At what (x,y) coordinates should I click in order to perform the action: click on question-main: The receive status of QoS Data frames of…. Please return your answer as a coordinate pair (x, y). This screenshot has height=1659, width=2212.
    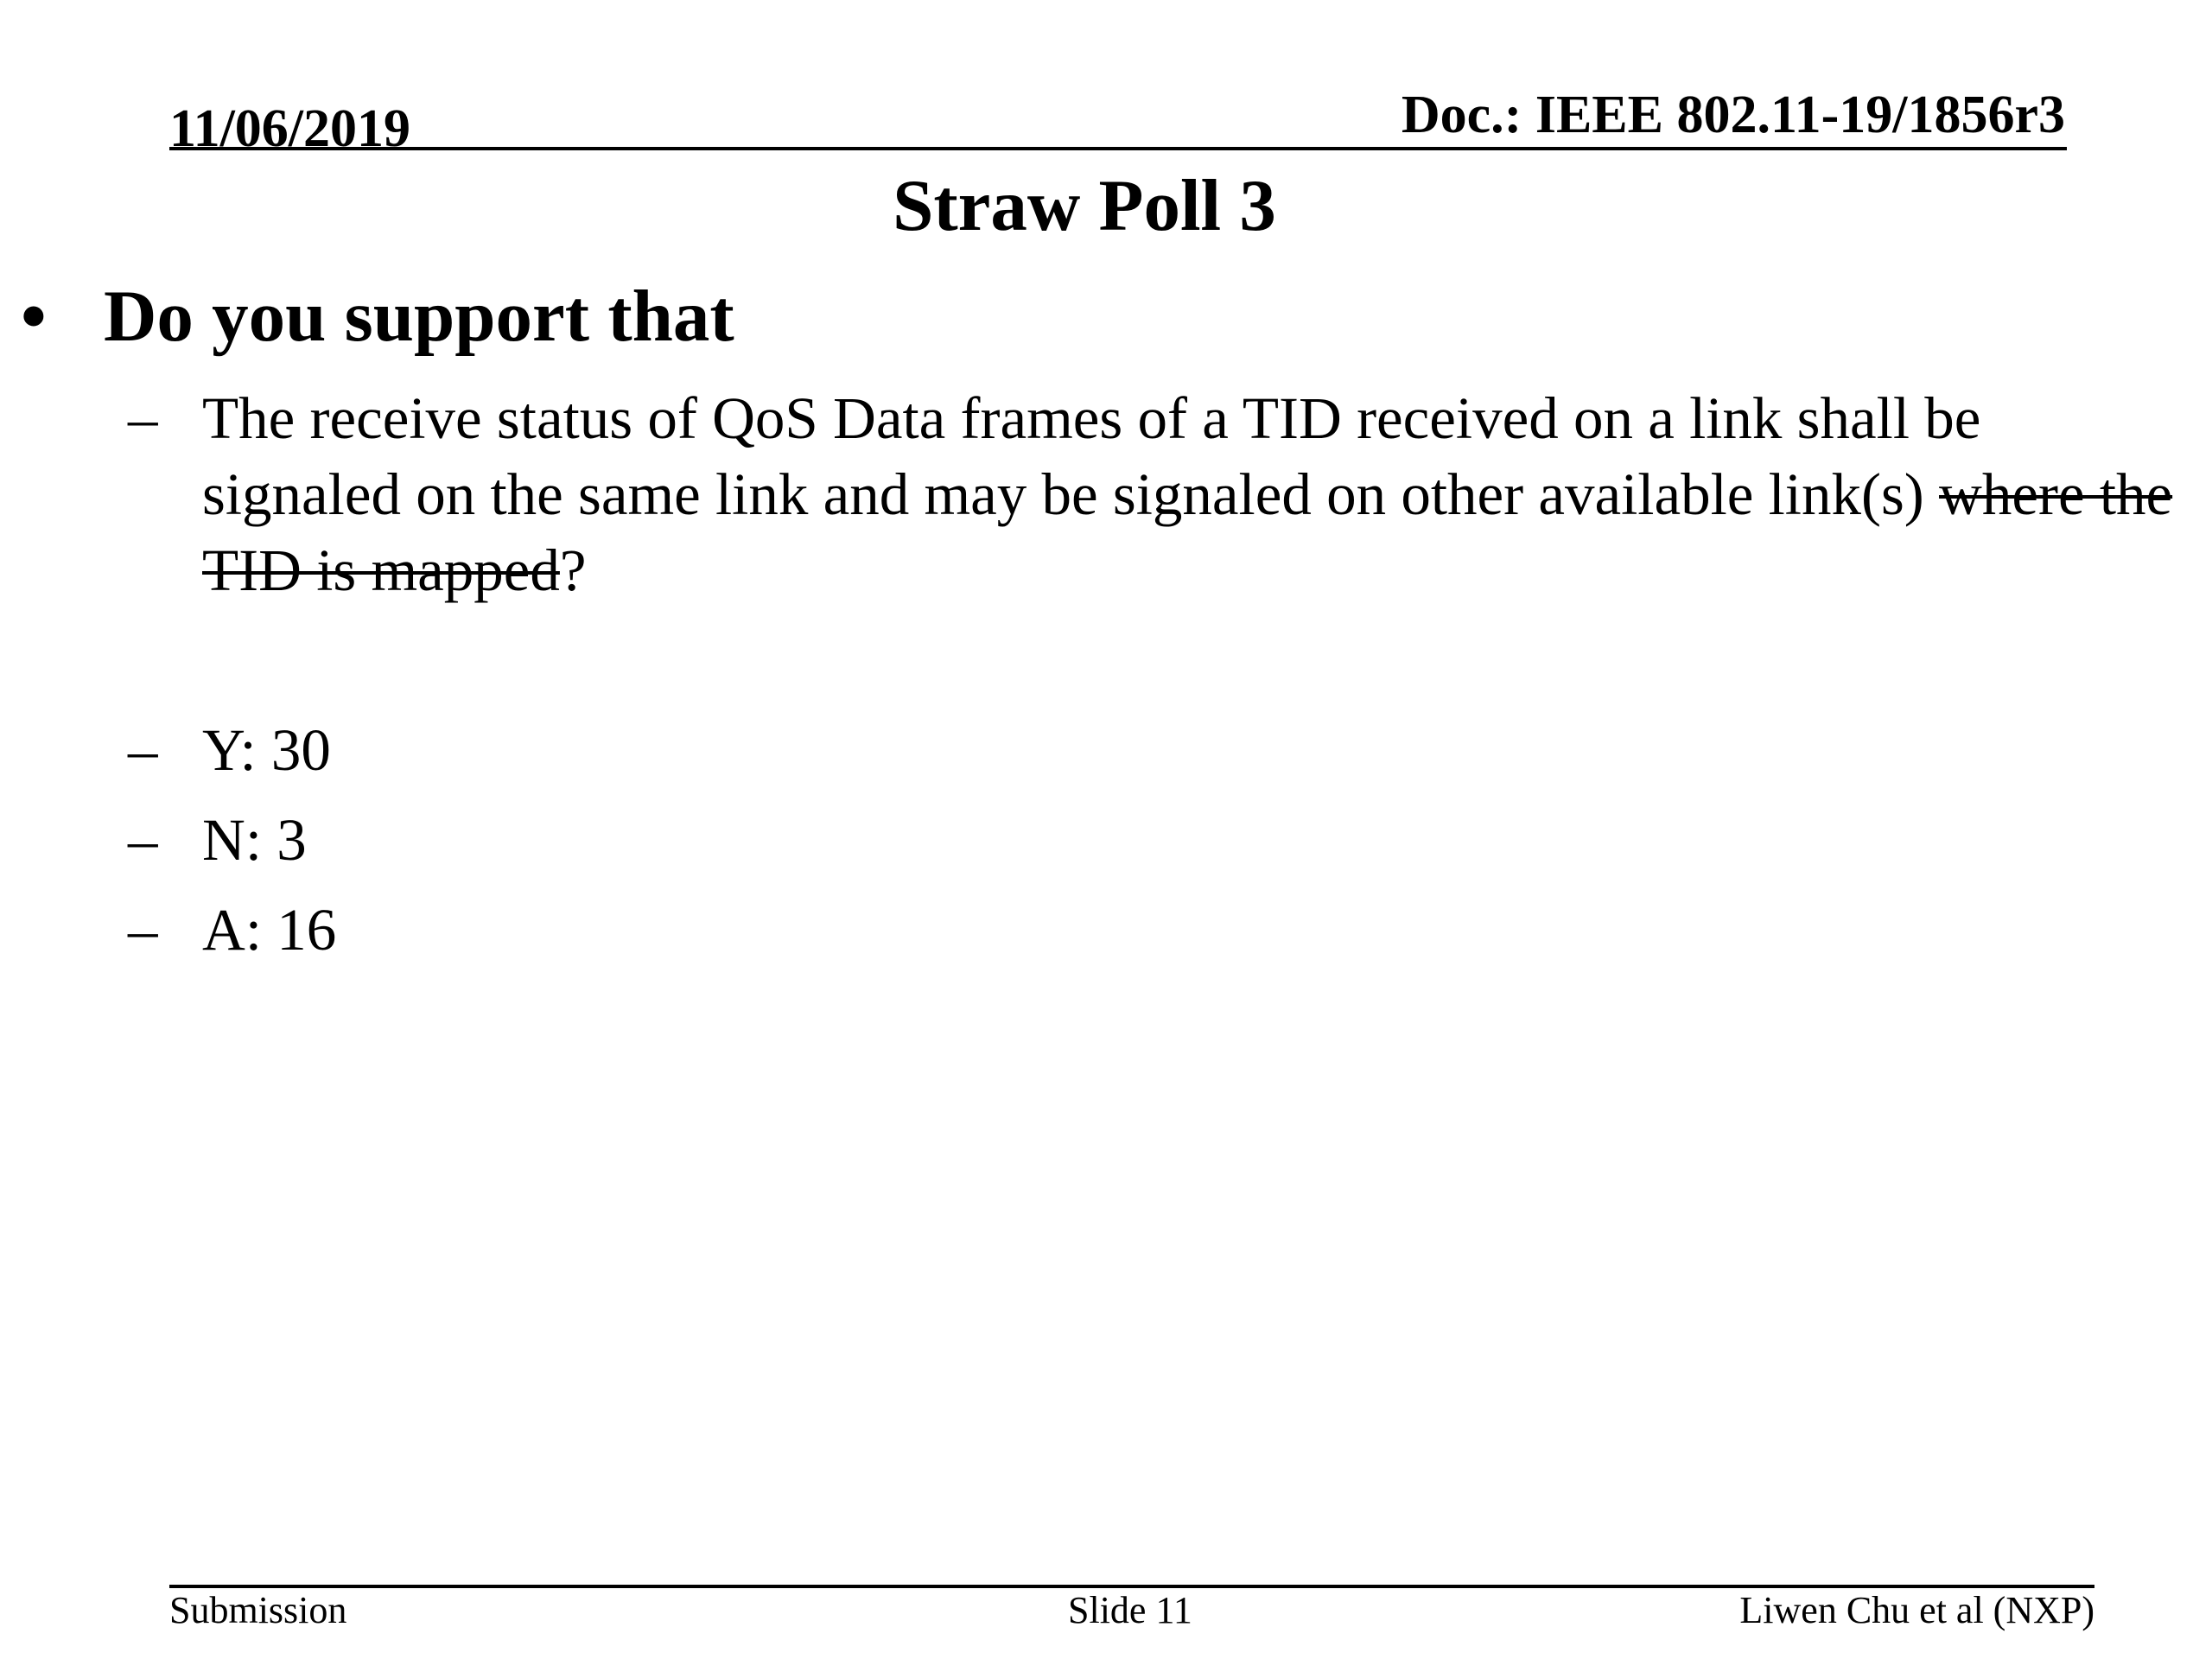
    Looking at the image, I should click on (1091, 456).